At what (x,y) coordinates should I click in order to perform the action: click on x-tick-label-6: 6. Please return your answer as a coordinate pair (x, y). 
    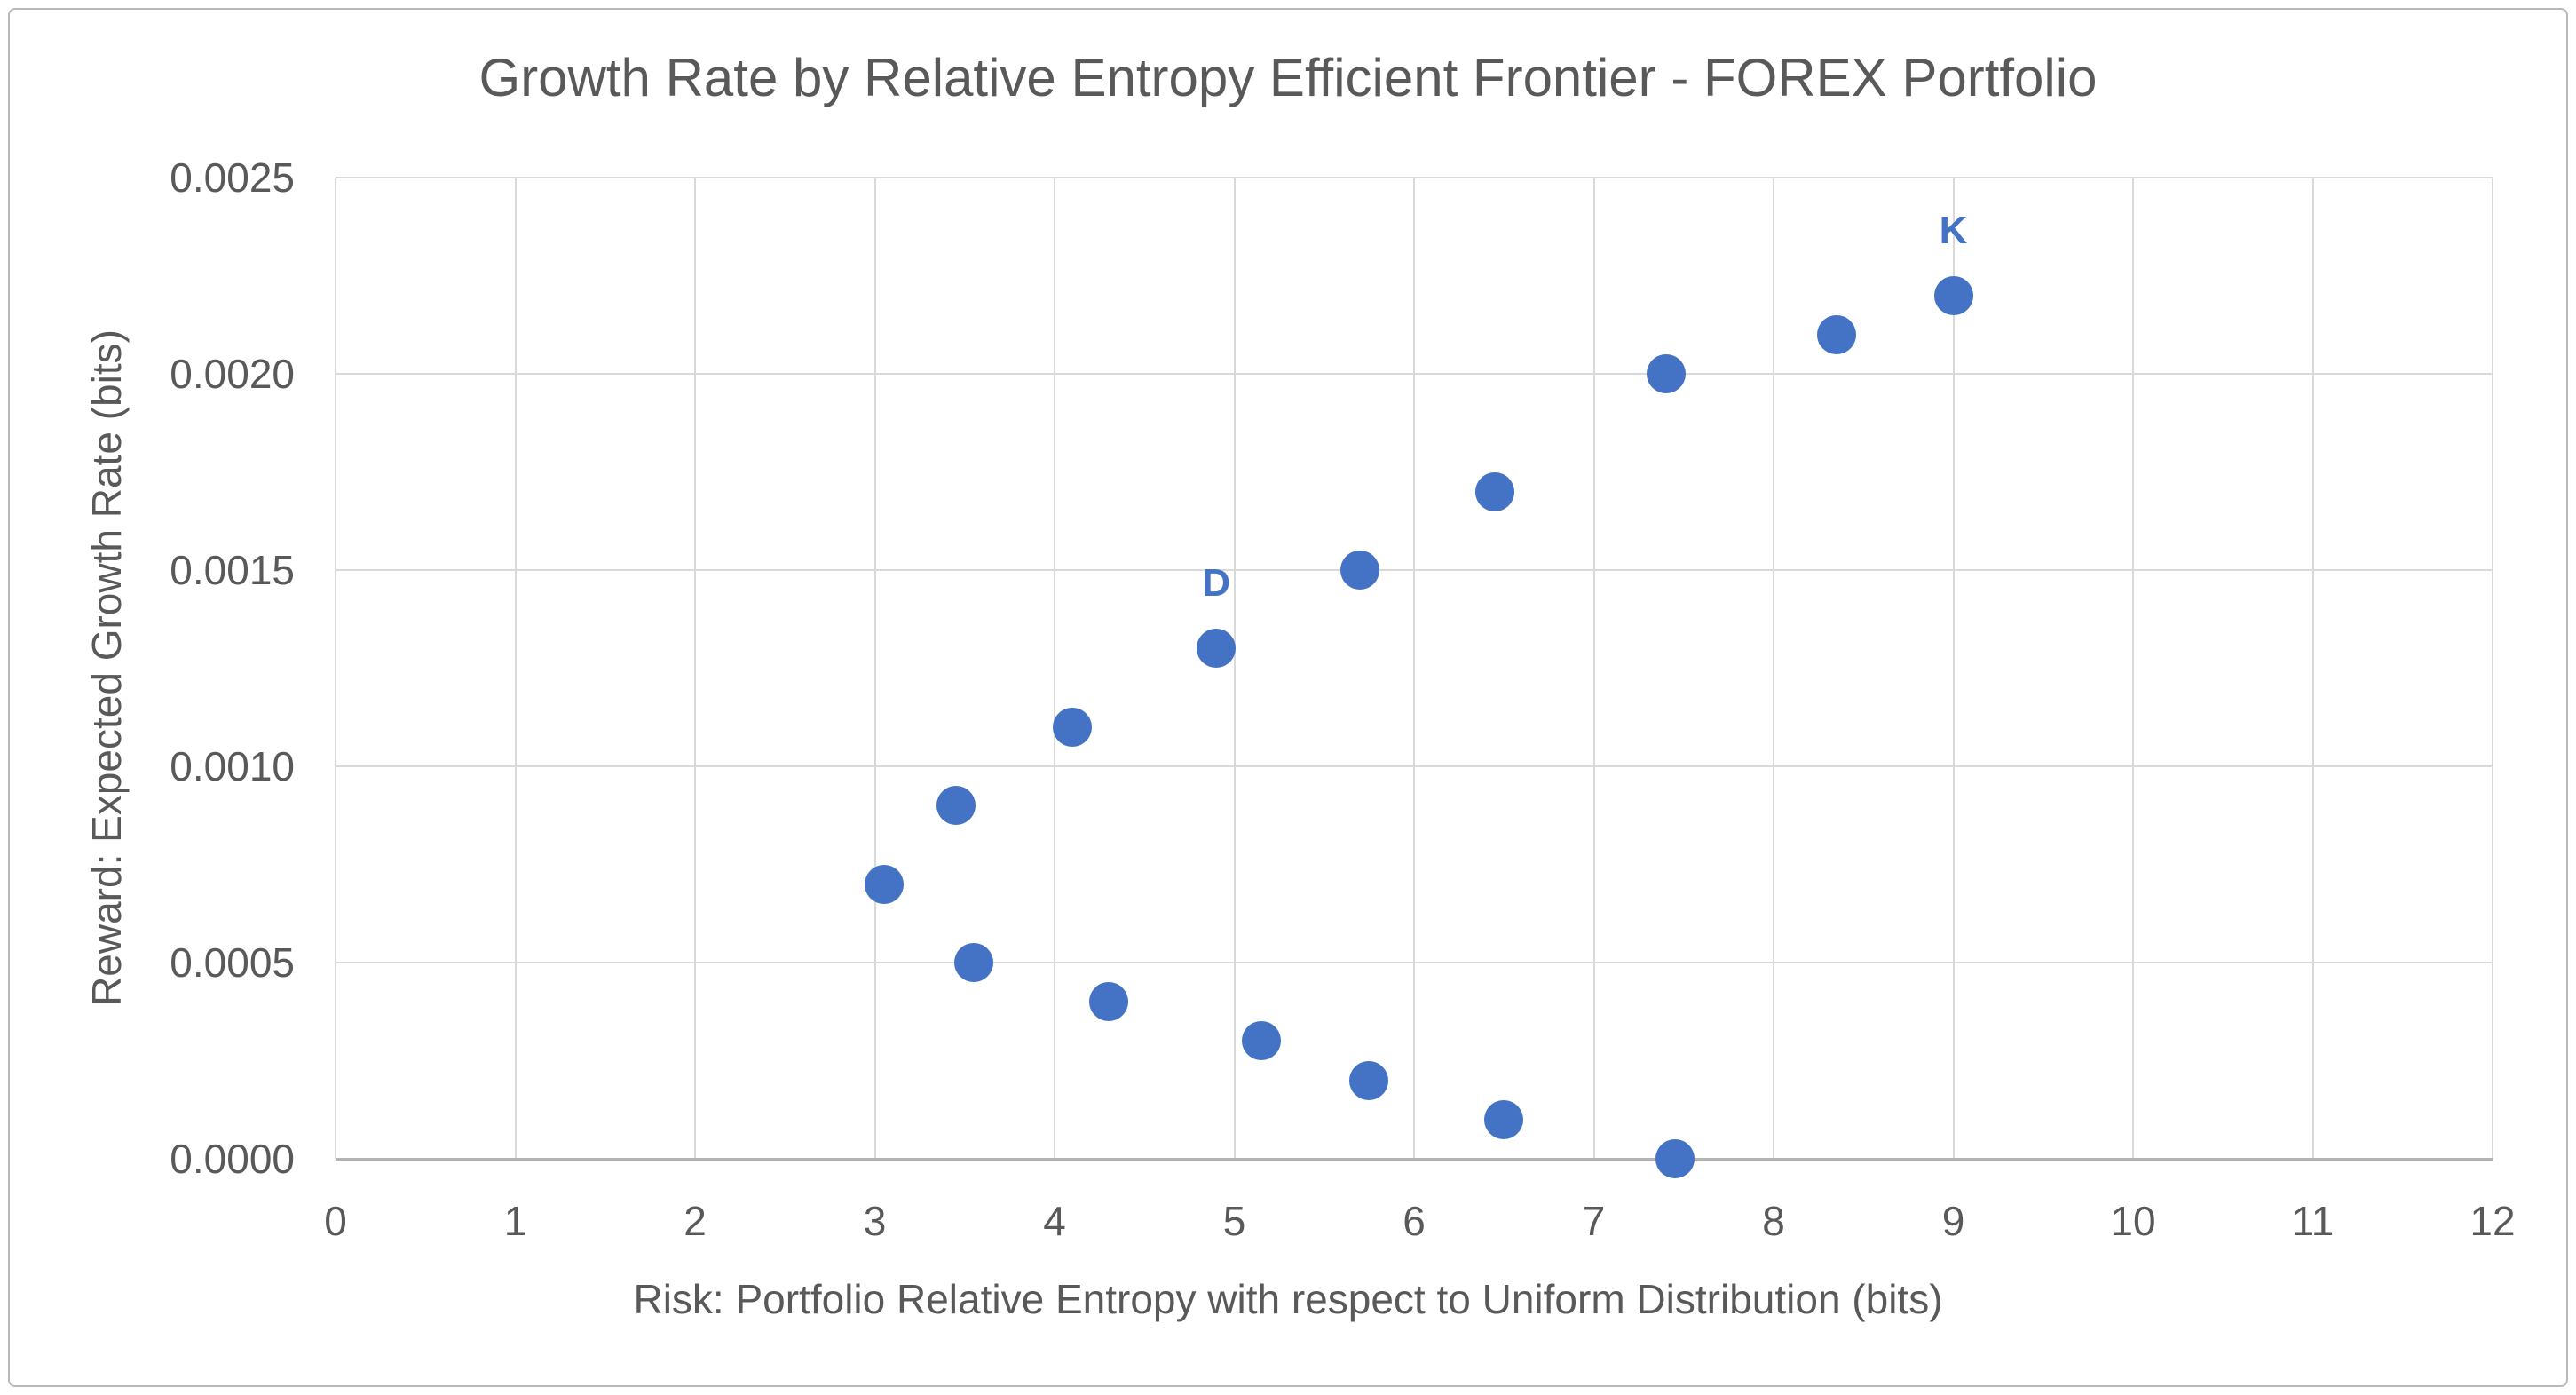
    Looking at the image, I should click on (1414, 1221).